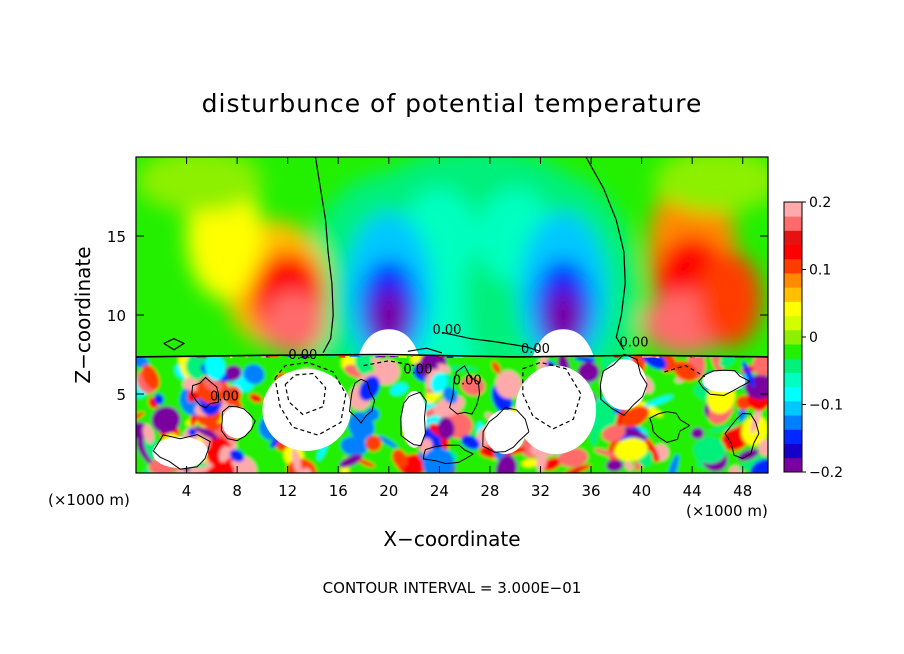 The height and width of the screenshot is (654, 904). I want to click on x-tick-label: 28, so click(489, 491).